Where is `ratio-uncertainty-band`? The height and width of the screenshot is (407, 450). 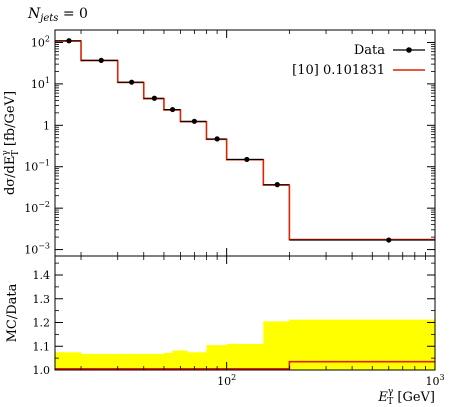
ratio-uncertainty-band is located at coordinates (245, 344).